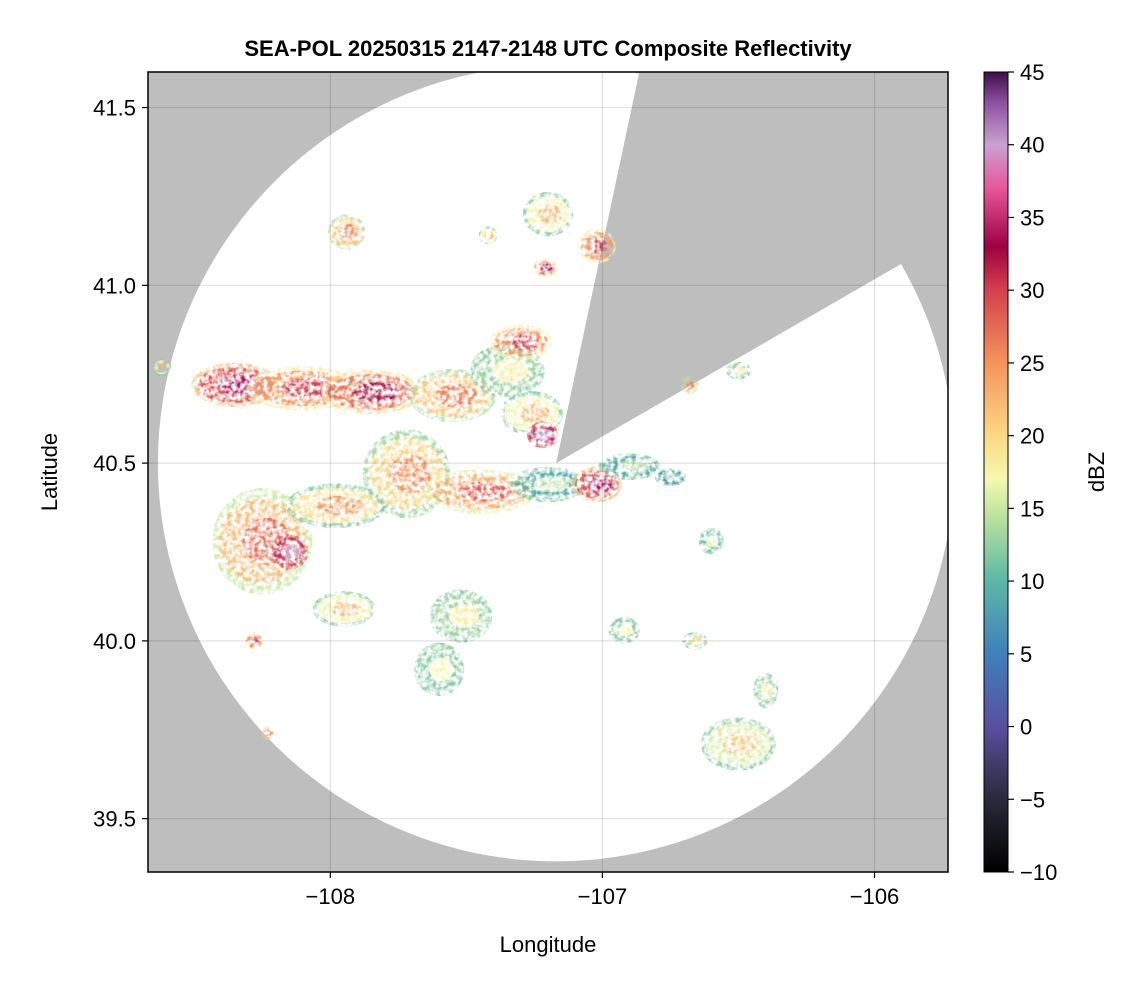 The height and width of the screenshot is (990, 1146). What do you see at coordinates (1032, 581) in the screenshot?
I see `colorbar-tick-label: 10` at bounding box center [1032, 581].